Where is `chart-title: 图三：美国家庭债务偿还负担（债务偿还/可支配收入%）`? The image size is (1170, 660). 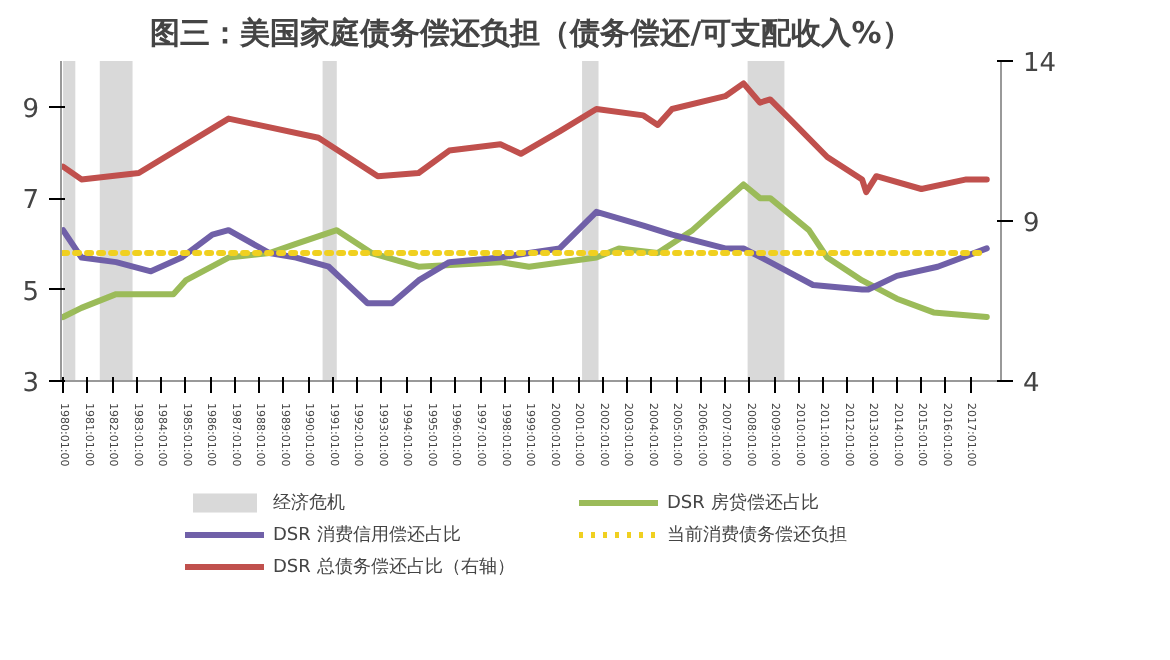
chart-title: 图三：美国家庭债务偿还负担（债务偿还/可支配收入%） is located at coordinates (531, 33).